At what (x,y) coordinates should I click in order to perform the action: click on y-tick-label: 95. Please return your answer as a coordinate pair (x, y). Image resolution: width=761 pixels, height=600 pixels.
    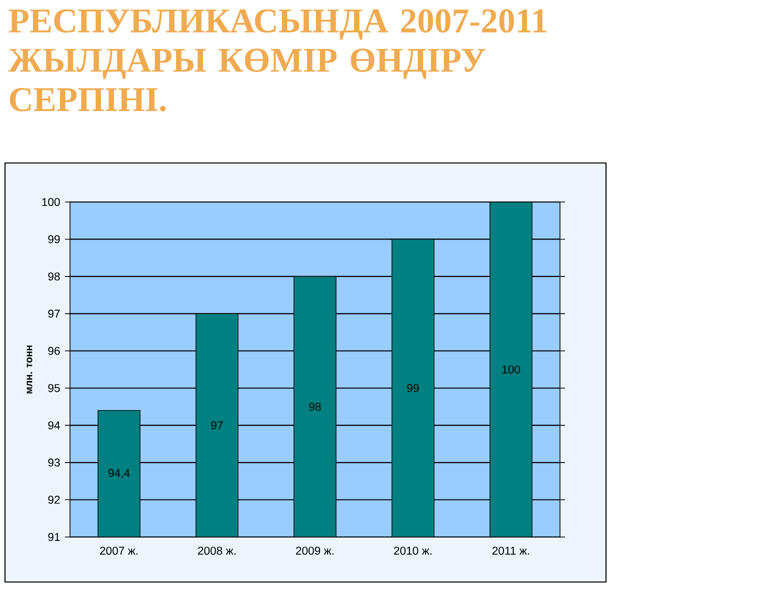
    Looking at the image, I should click on (54, 388).